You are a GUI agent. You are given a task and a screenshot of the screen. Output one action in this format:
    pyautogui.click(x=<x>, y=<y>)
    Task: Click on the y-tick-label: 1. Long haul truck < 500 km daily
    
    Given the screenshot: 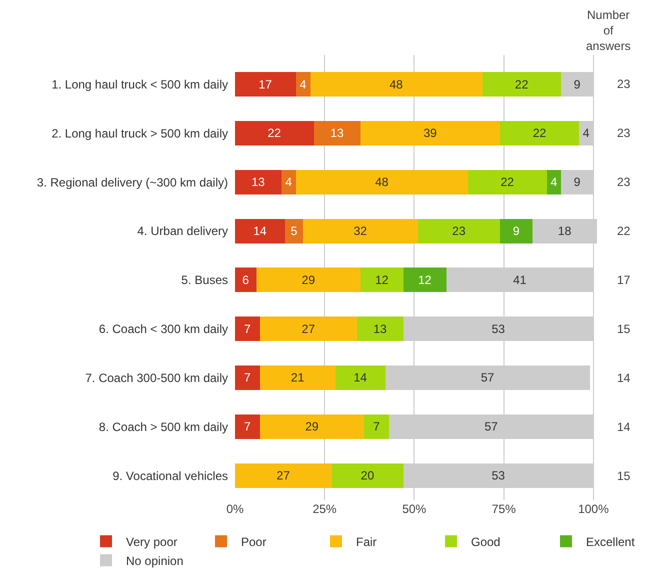 What is the action you would take?
    pyautogui.click(x=140, y=85)
    